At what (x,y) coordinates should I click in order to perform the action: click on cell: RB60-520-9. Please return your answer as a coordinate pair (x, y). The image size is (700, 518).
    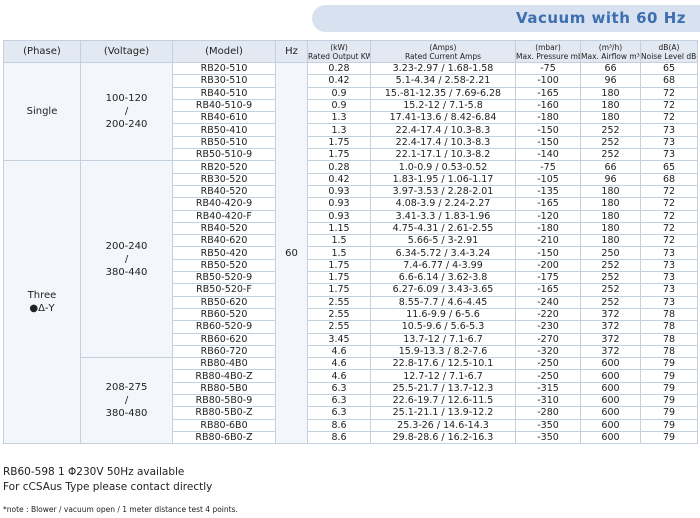
    Looking at the image, I should click on (224, 327).